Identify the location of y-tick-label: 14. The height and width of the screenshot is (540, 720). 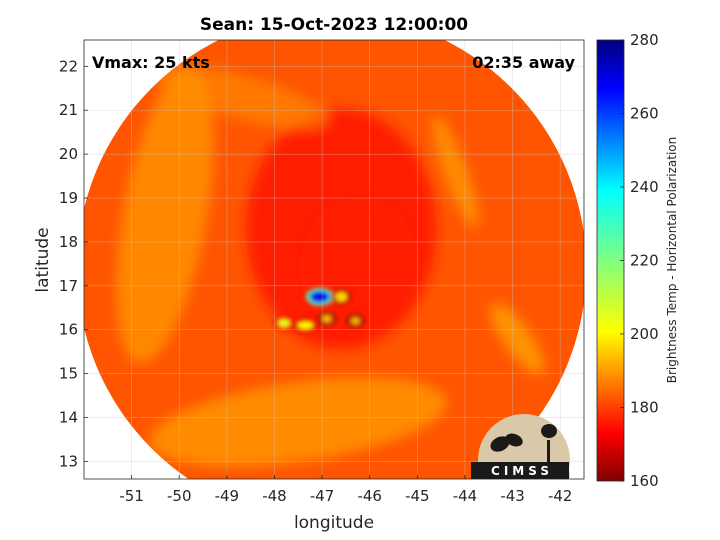
(68, 418).